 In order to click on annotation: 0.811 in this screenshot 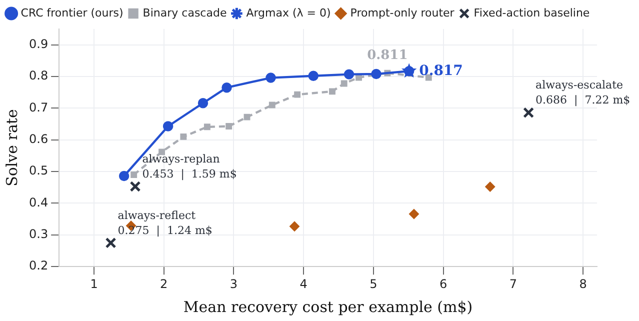, I will do `click(387, 55)`.